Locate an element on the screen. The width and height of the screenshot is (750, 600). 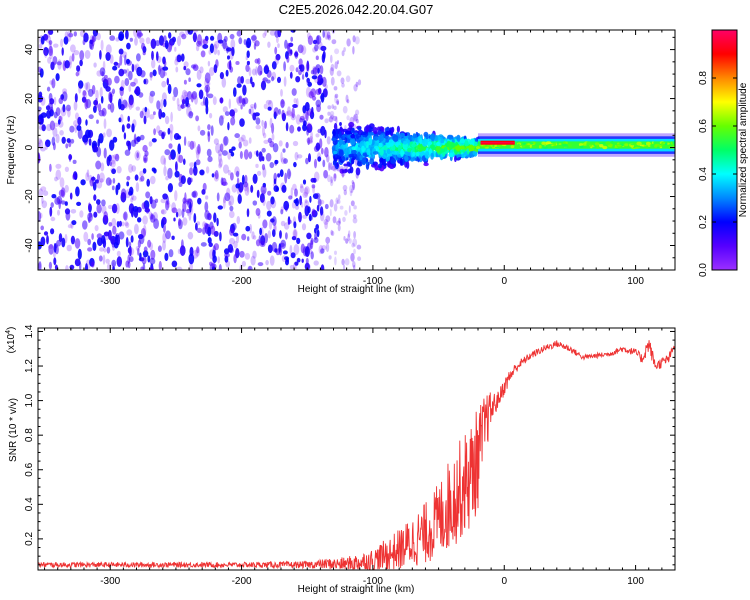
snr-y-tick-label: 0.4 is located at coordinates (29, 504).